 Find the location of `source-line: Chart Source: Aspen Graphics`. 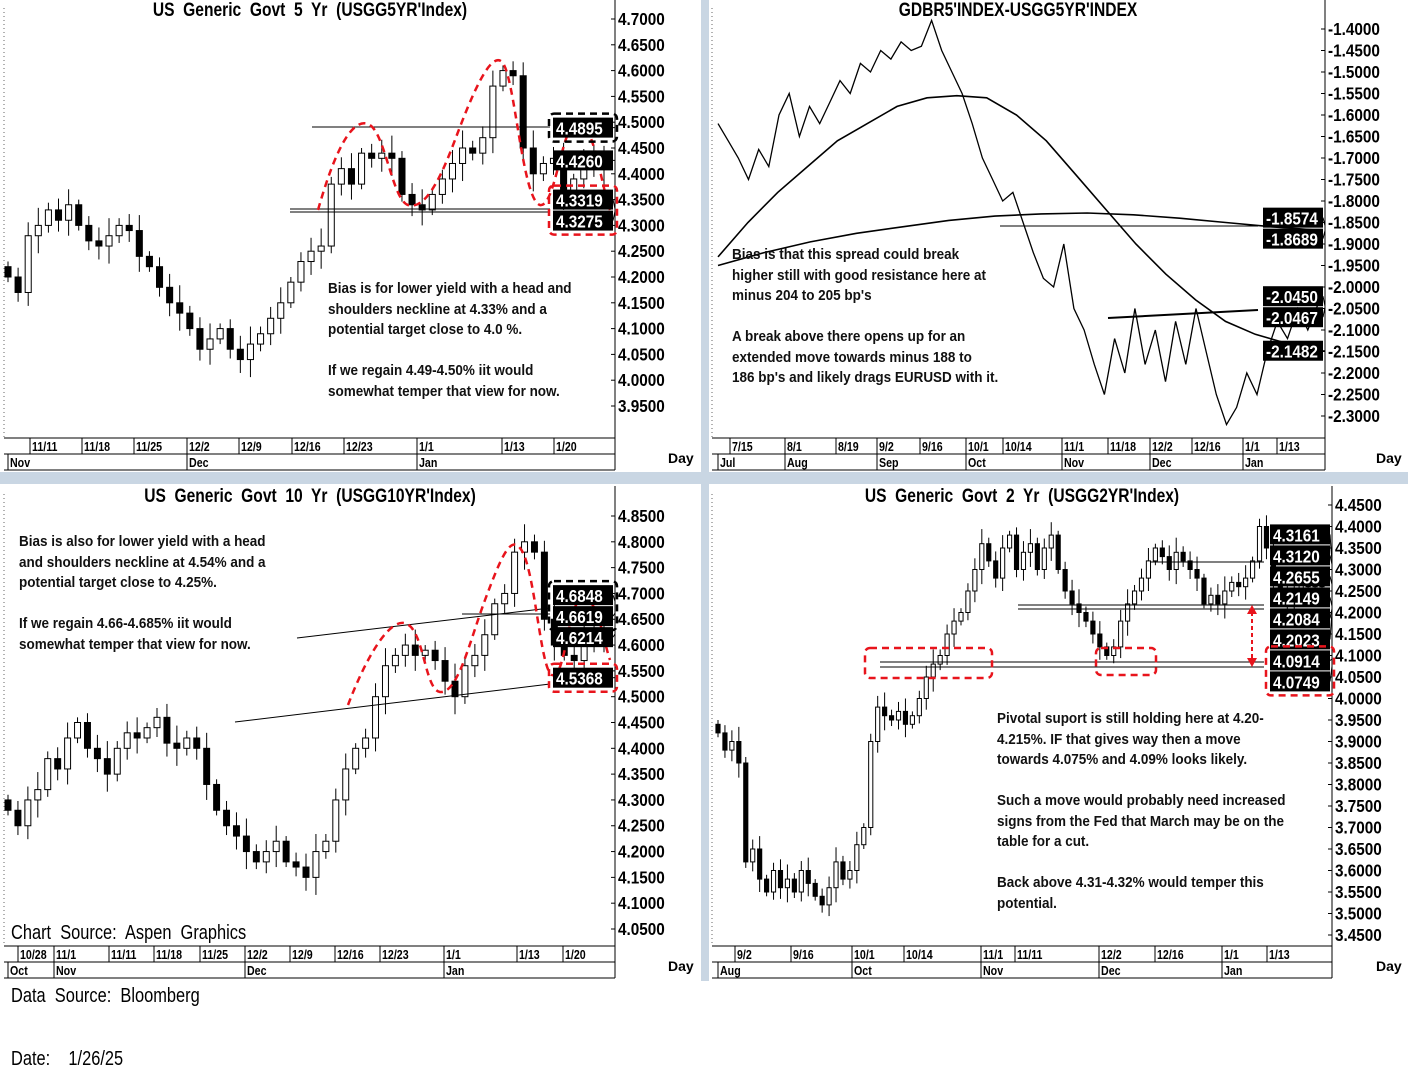

source-line: Chart Source: Aspen Graphics is located at coordinates (129, 933).